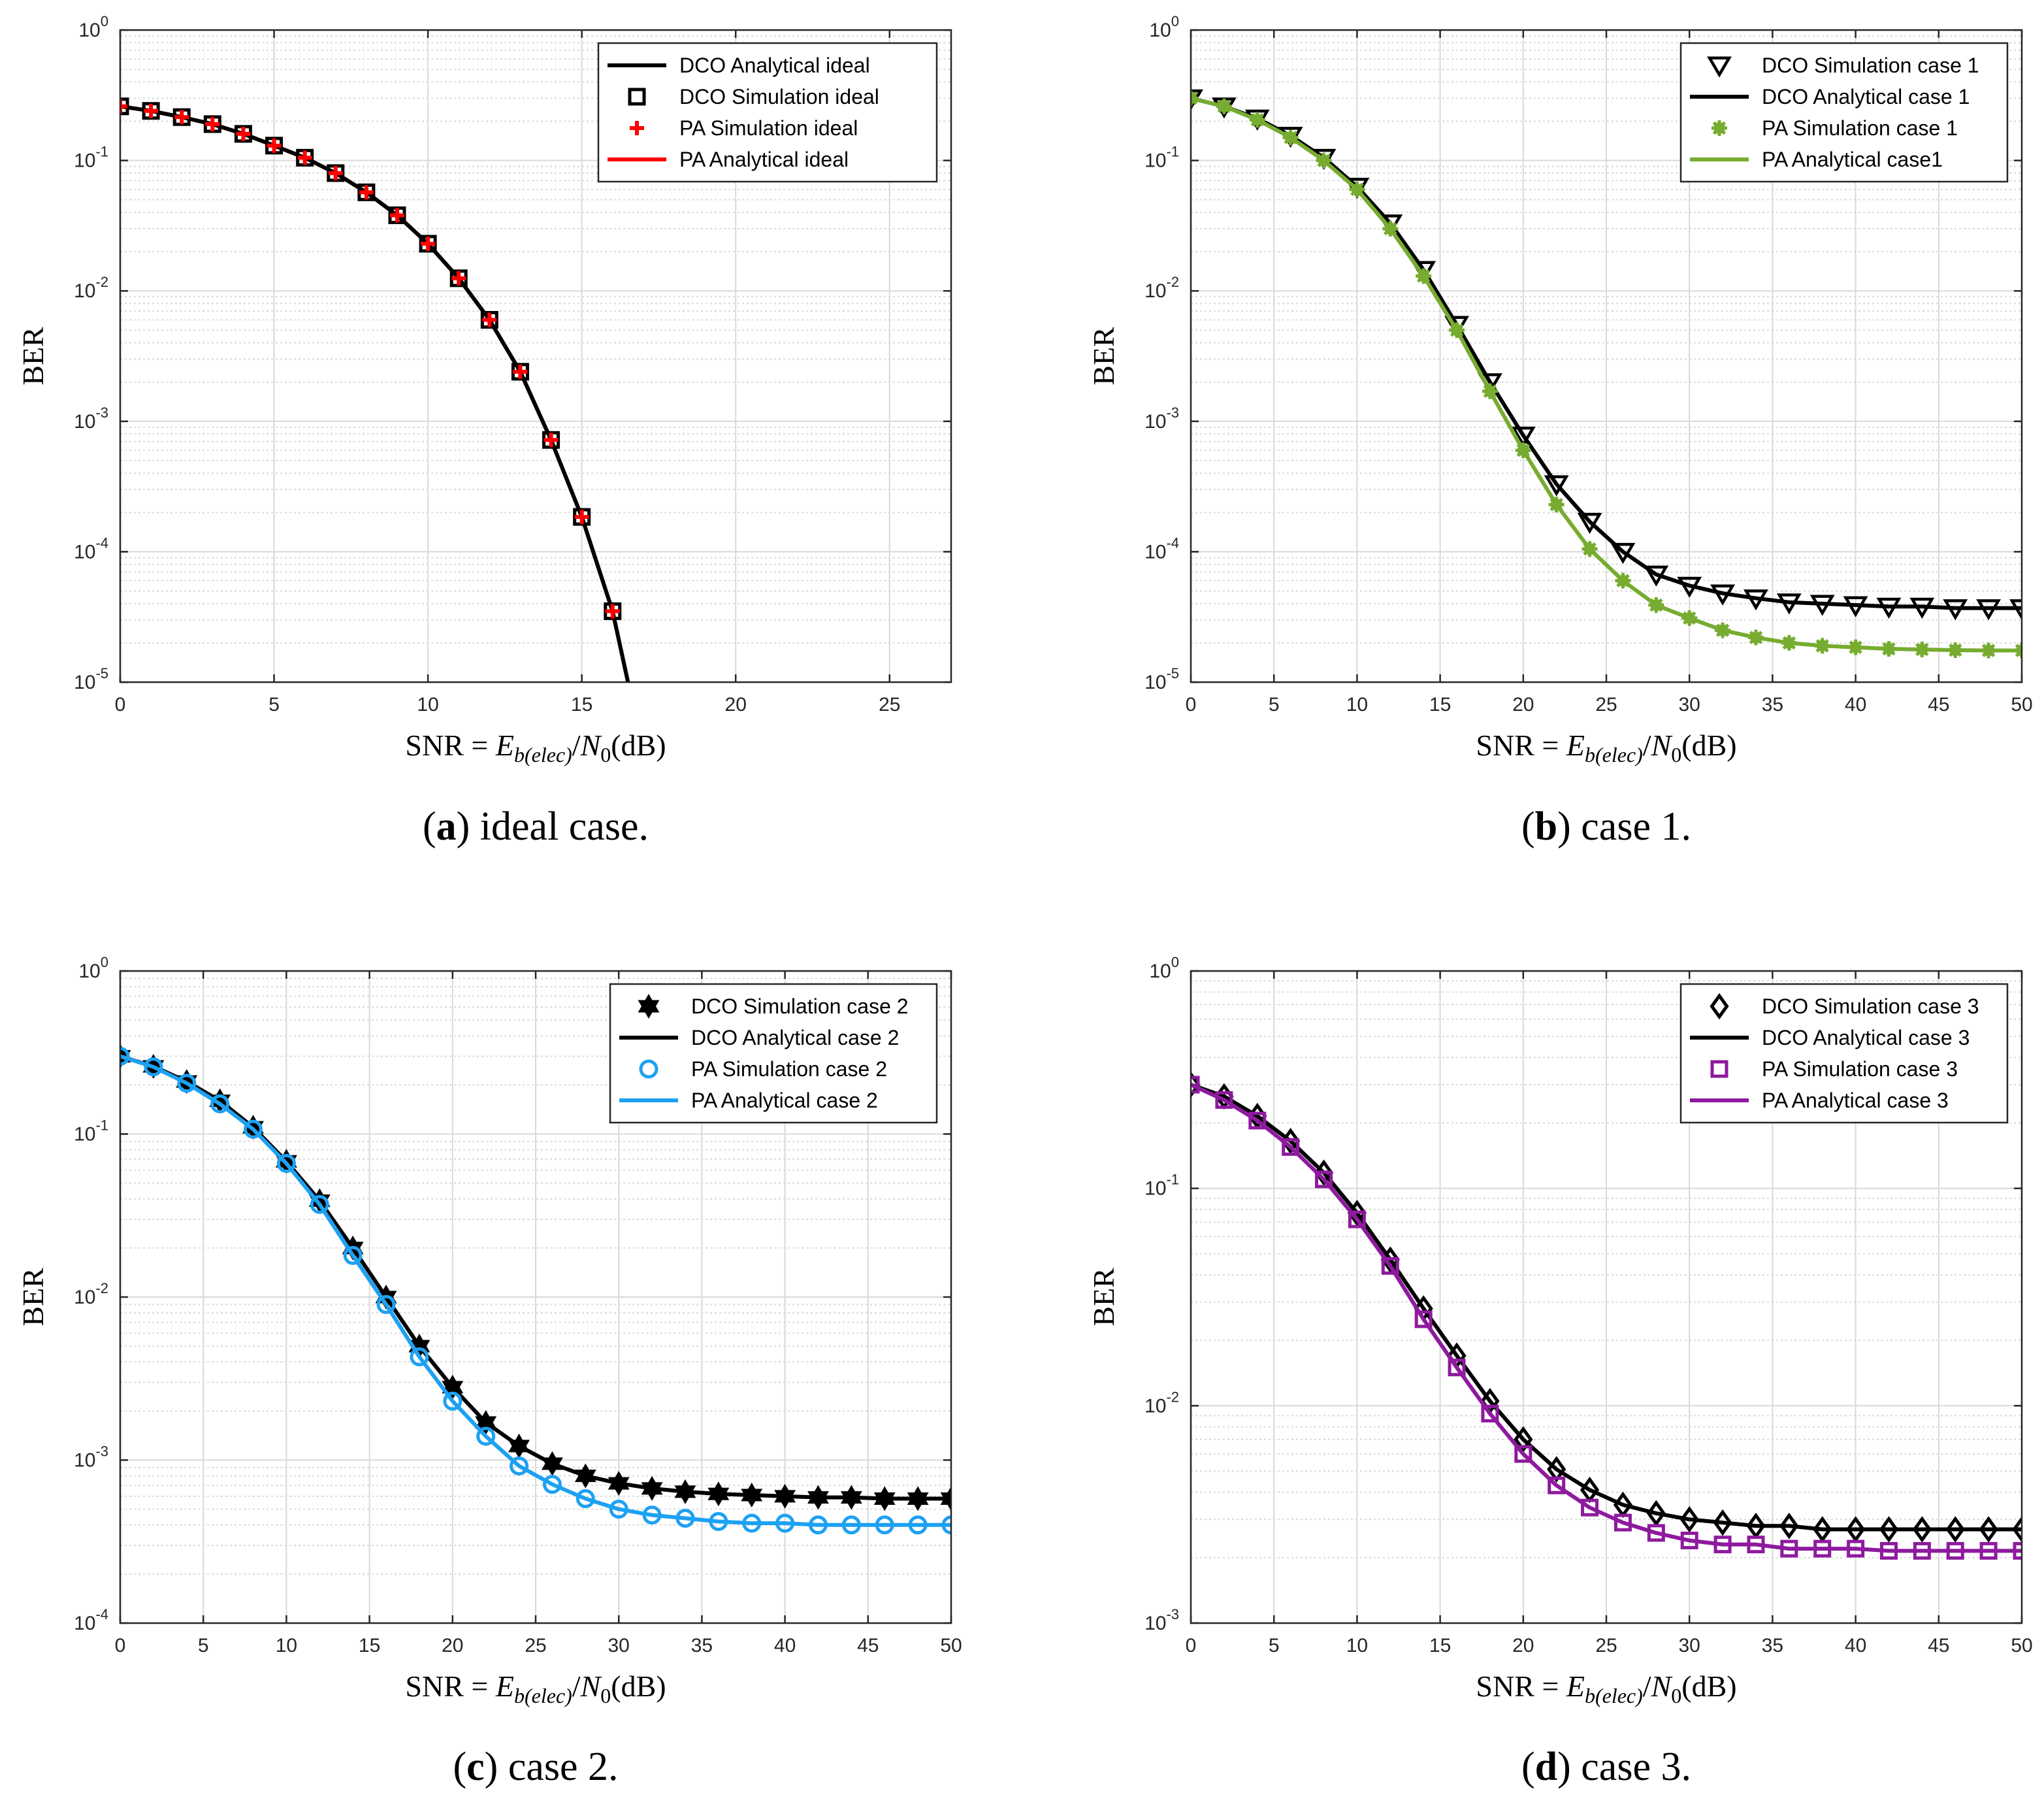 This screenshot has width=2044, height=1793. What do you see at coordinates (1440, 1645) in the screenshot?
I see `x-tick-label: 15` at bounding box center [1440, 1645].